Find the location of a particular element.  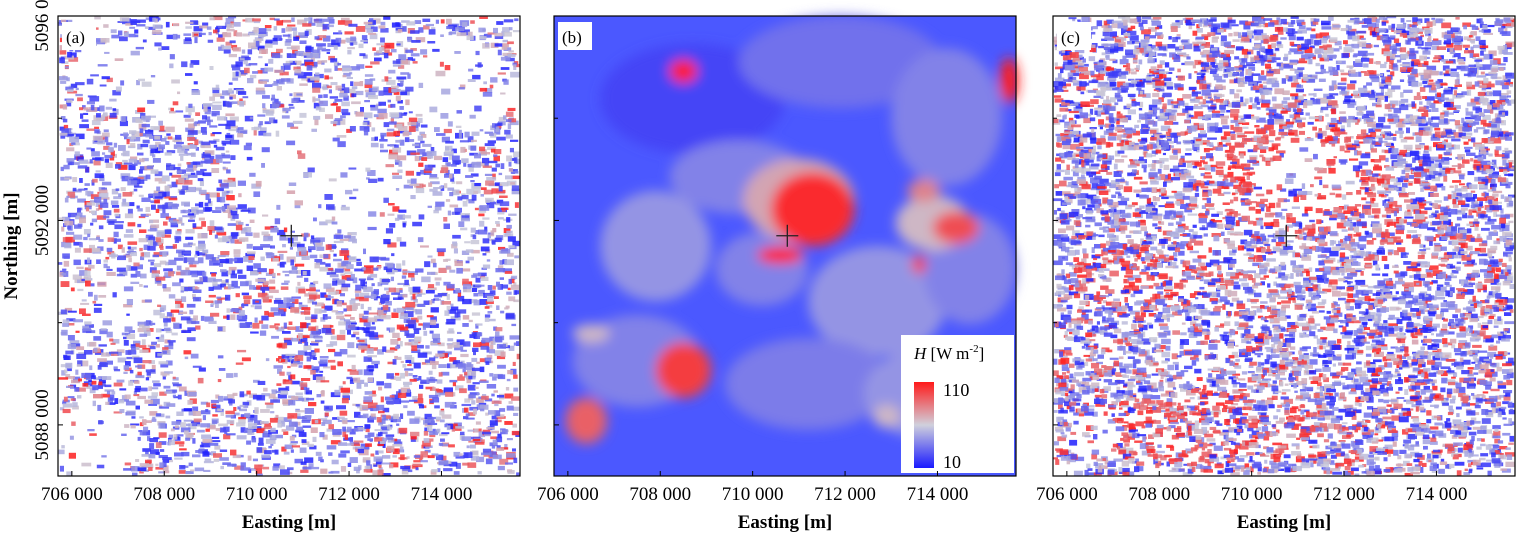

x-tick-label-2-0: 706 000 is located at coordinates (1067, 494).